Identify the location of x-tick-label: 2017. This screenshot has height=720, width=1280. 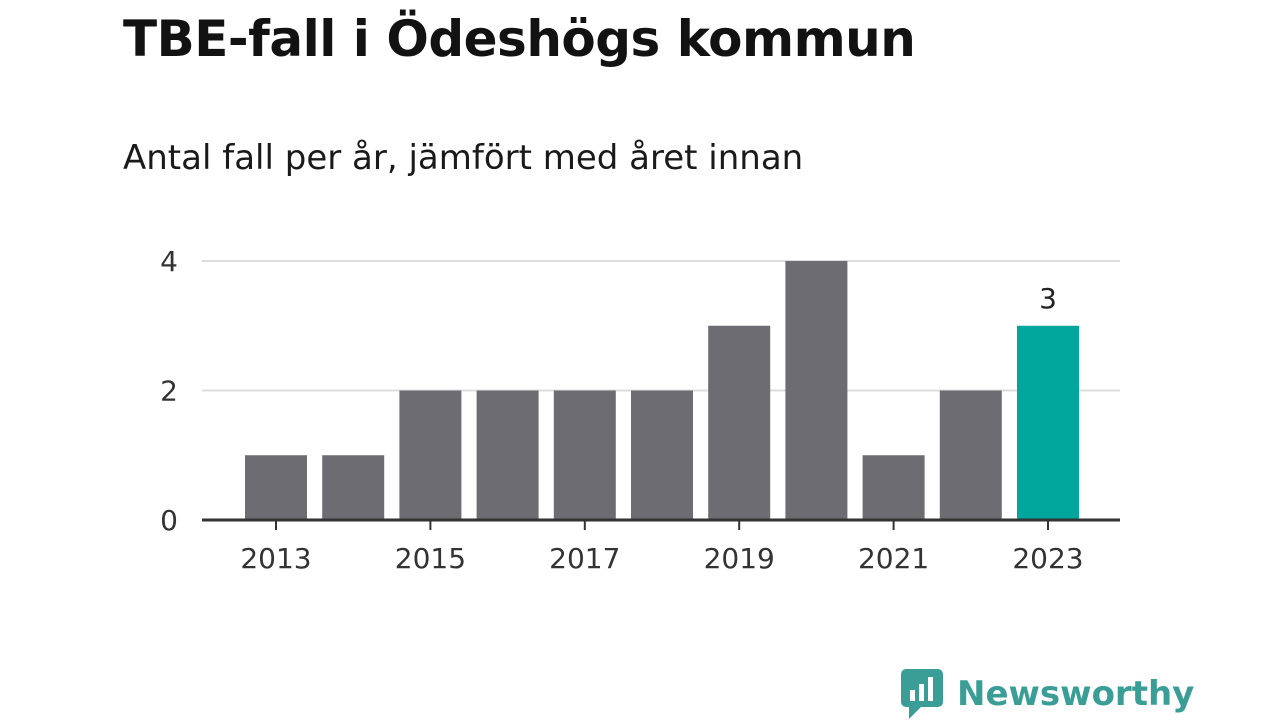
(584, 558).